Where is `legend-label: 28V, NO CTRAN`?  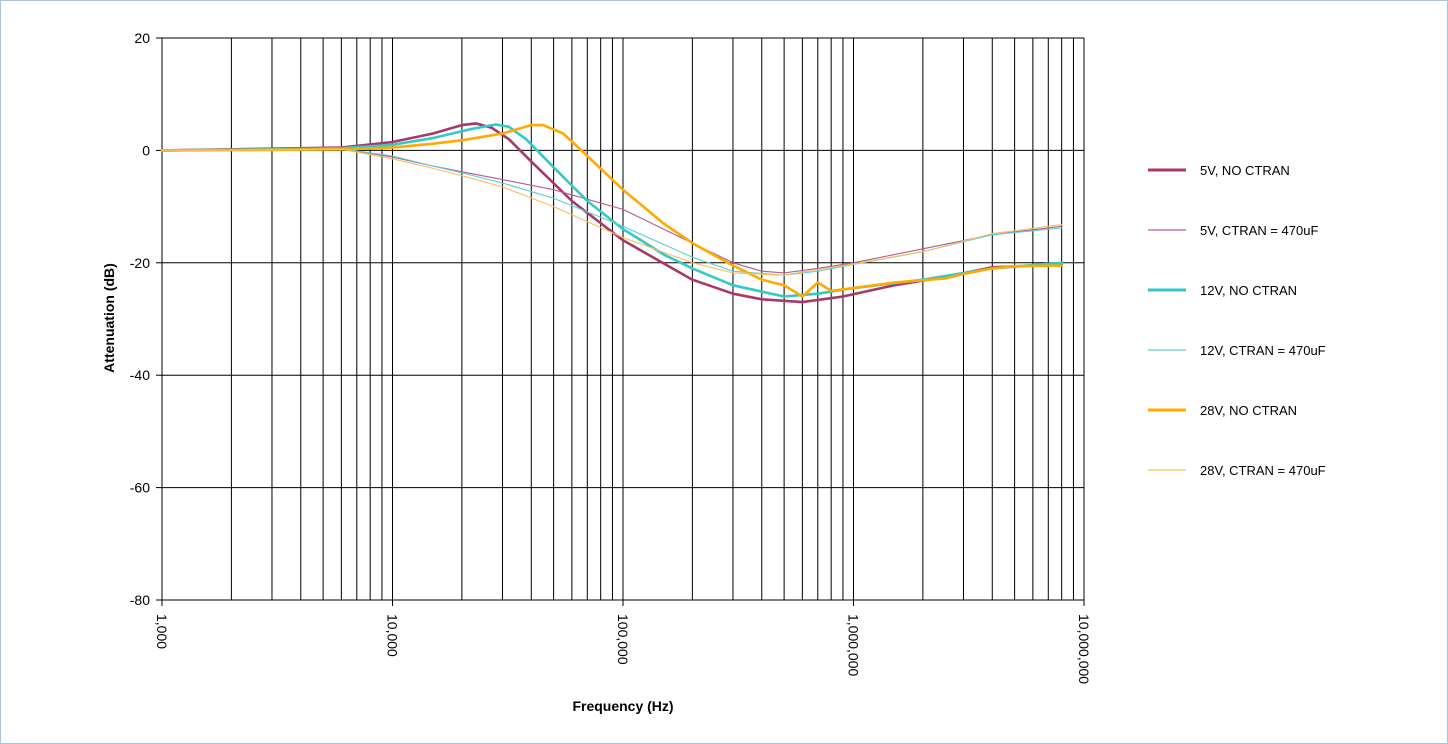
legend-label: 28V, NO CTRAN is located at coordinates (1248, 410).